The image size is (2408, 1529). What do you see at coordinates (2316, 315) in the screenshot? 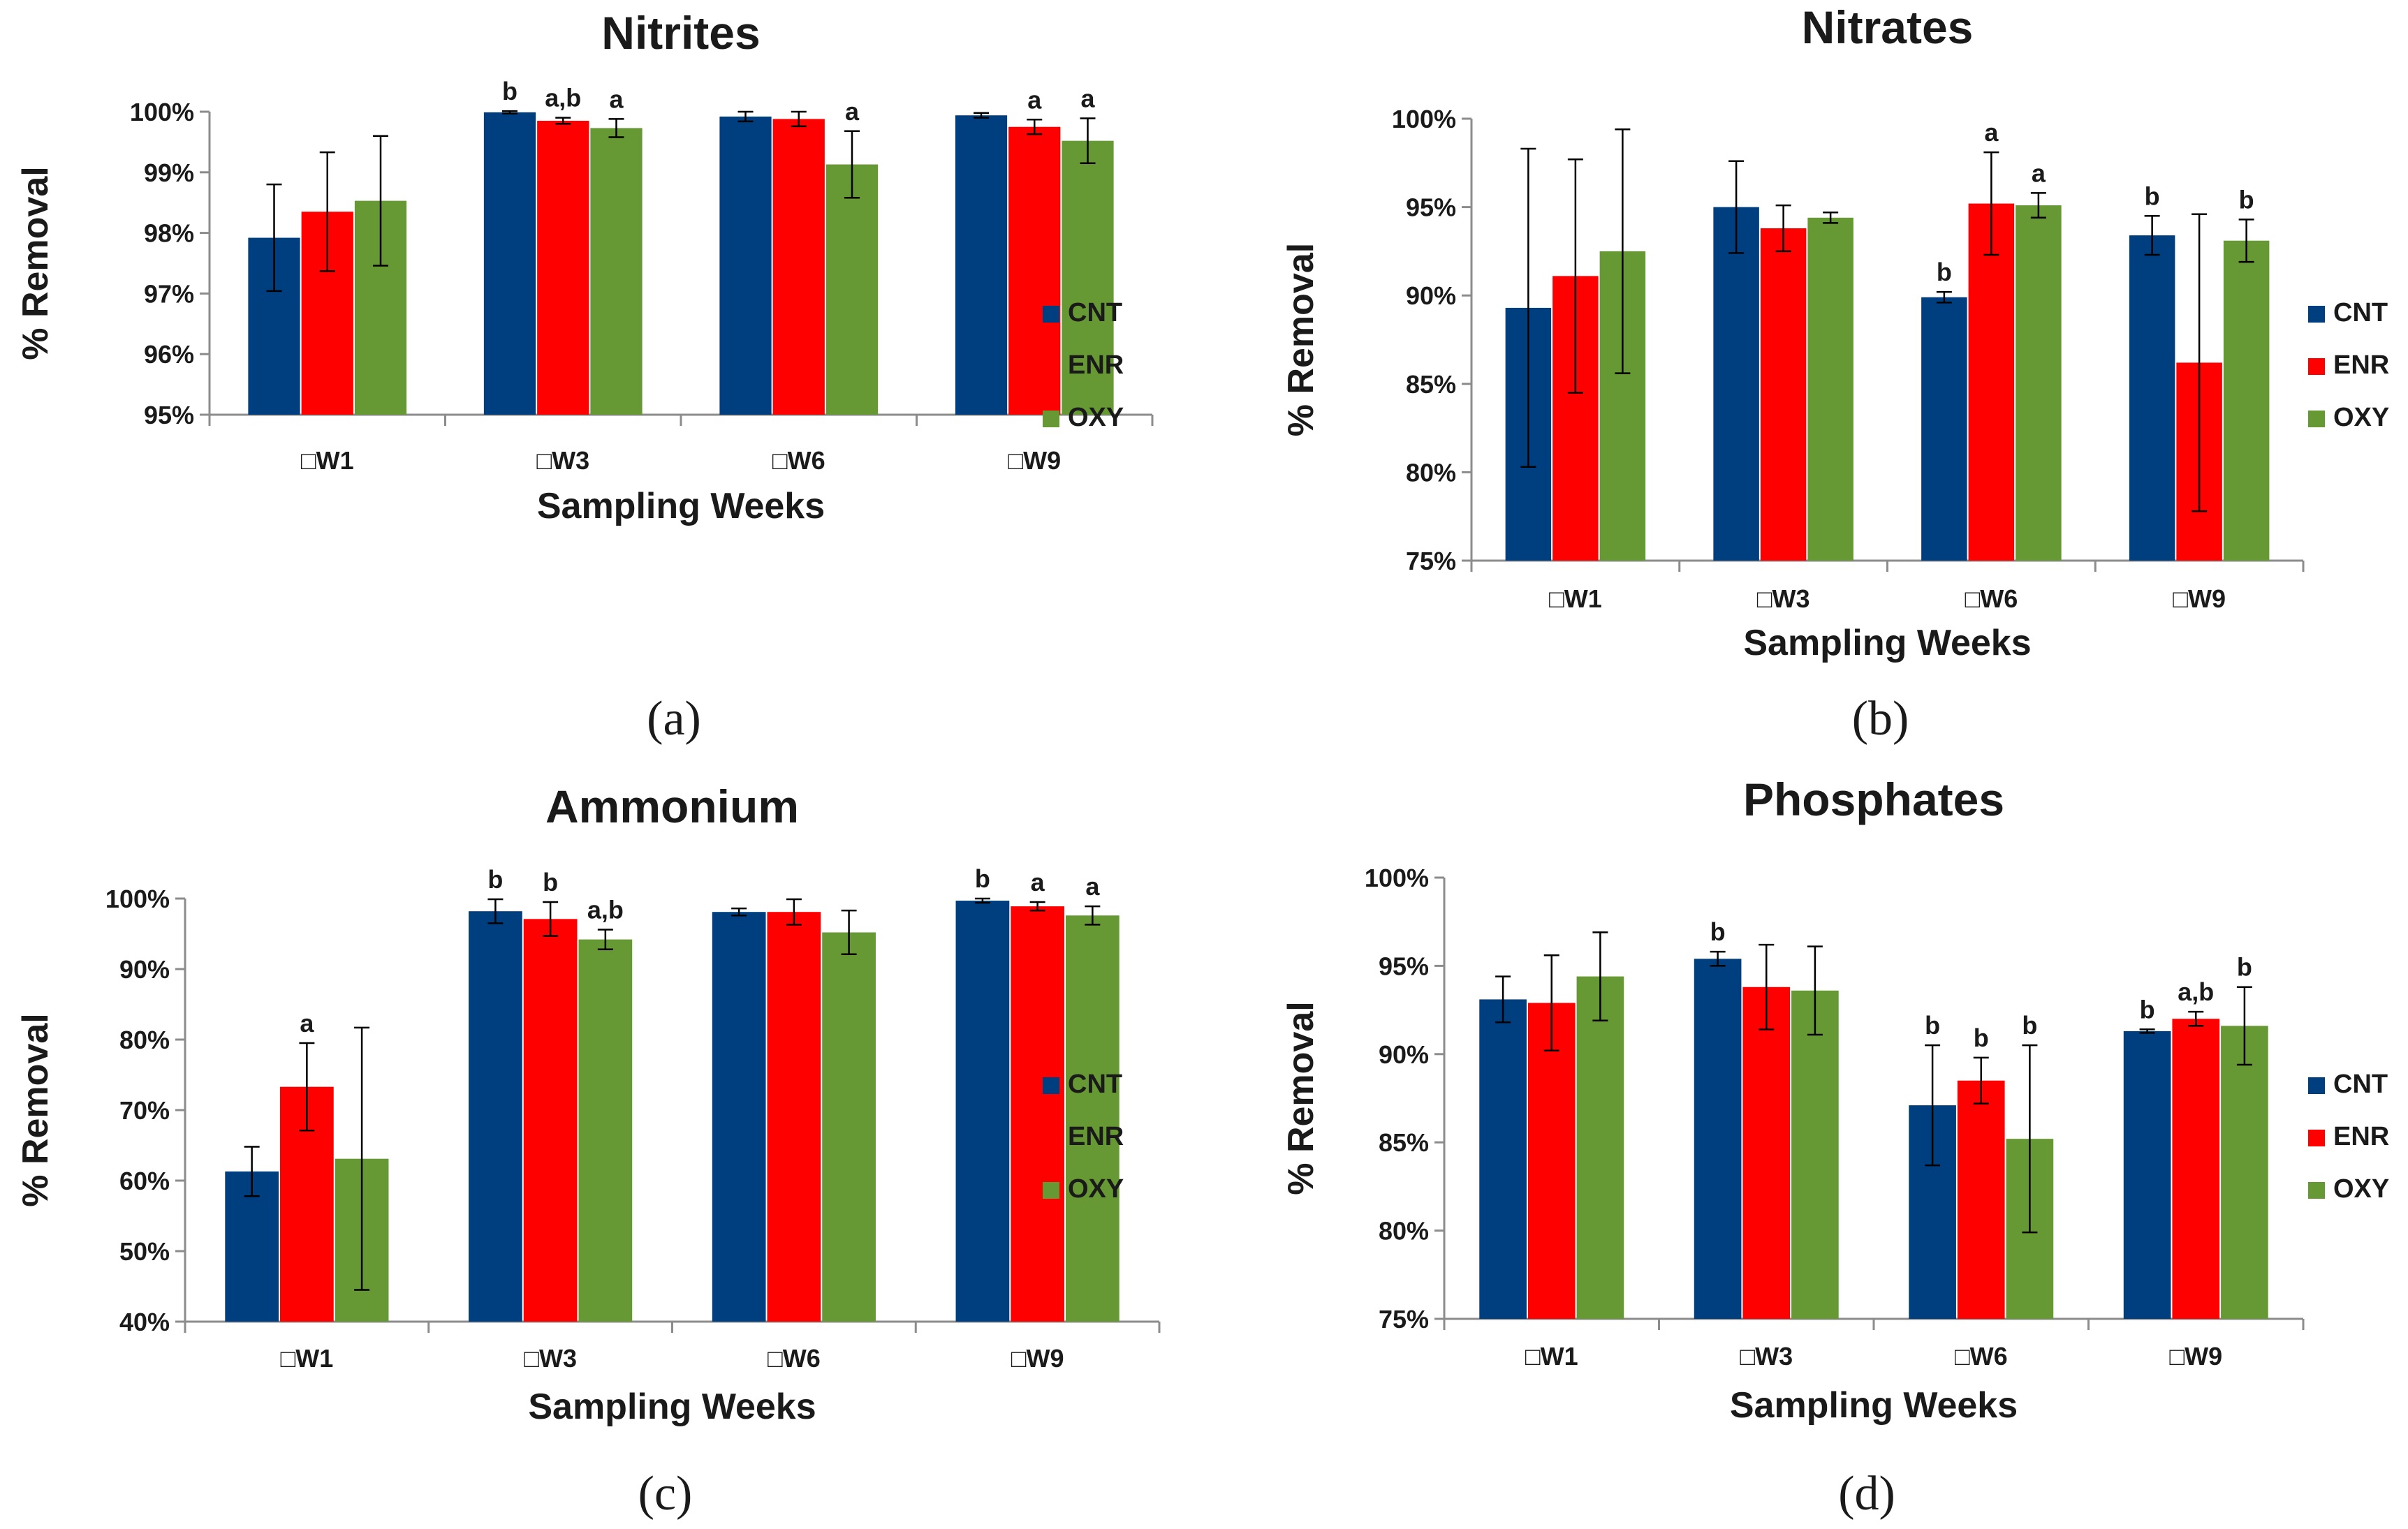
I see `legend-swatch-cnt` at bounding box center [2316, 315].